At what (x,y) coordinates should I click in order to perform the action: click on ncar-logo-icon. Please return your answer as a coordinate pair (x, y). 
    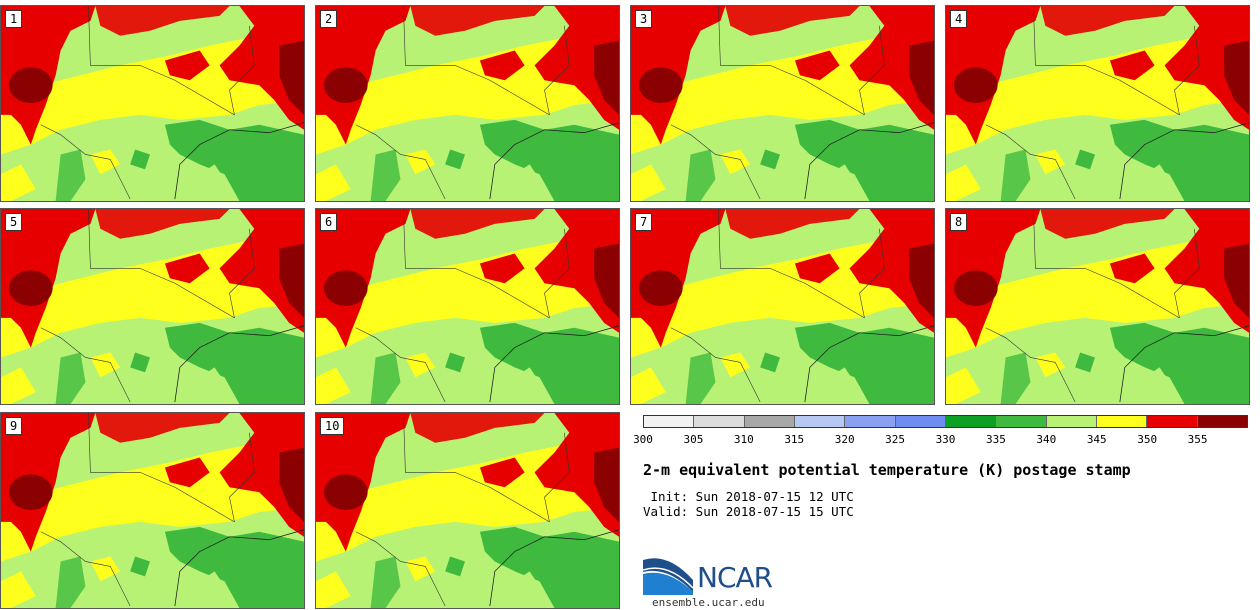
    Looking at the image, I should click on (668, 576).